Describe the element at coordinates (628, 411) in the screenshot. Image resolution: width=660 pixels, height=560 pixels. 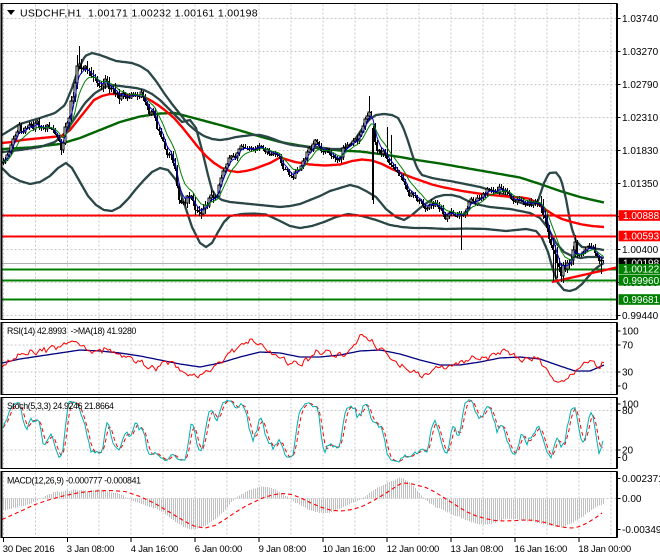
I see `svg-text: 80` at that location.